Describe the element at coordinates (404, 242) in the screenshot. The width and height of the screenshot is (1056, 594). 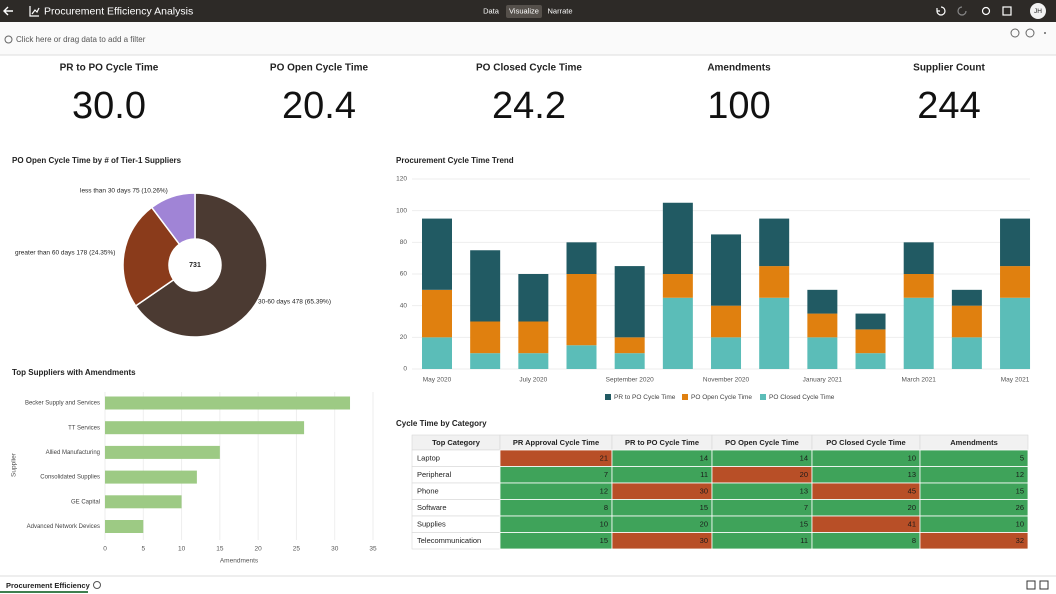
I see `y-tick-label: 80` at that location.